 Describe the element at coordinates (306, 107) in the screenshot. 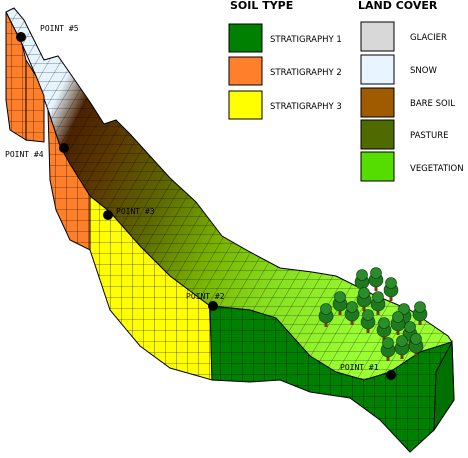

I see `stratigraphy-3-label: STRATIGRAPHY 3` at that location.